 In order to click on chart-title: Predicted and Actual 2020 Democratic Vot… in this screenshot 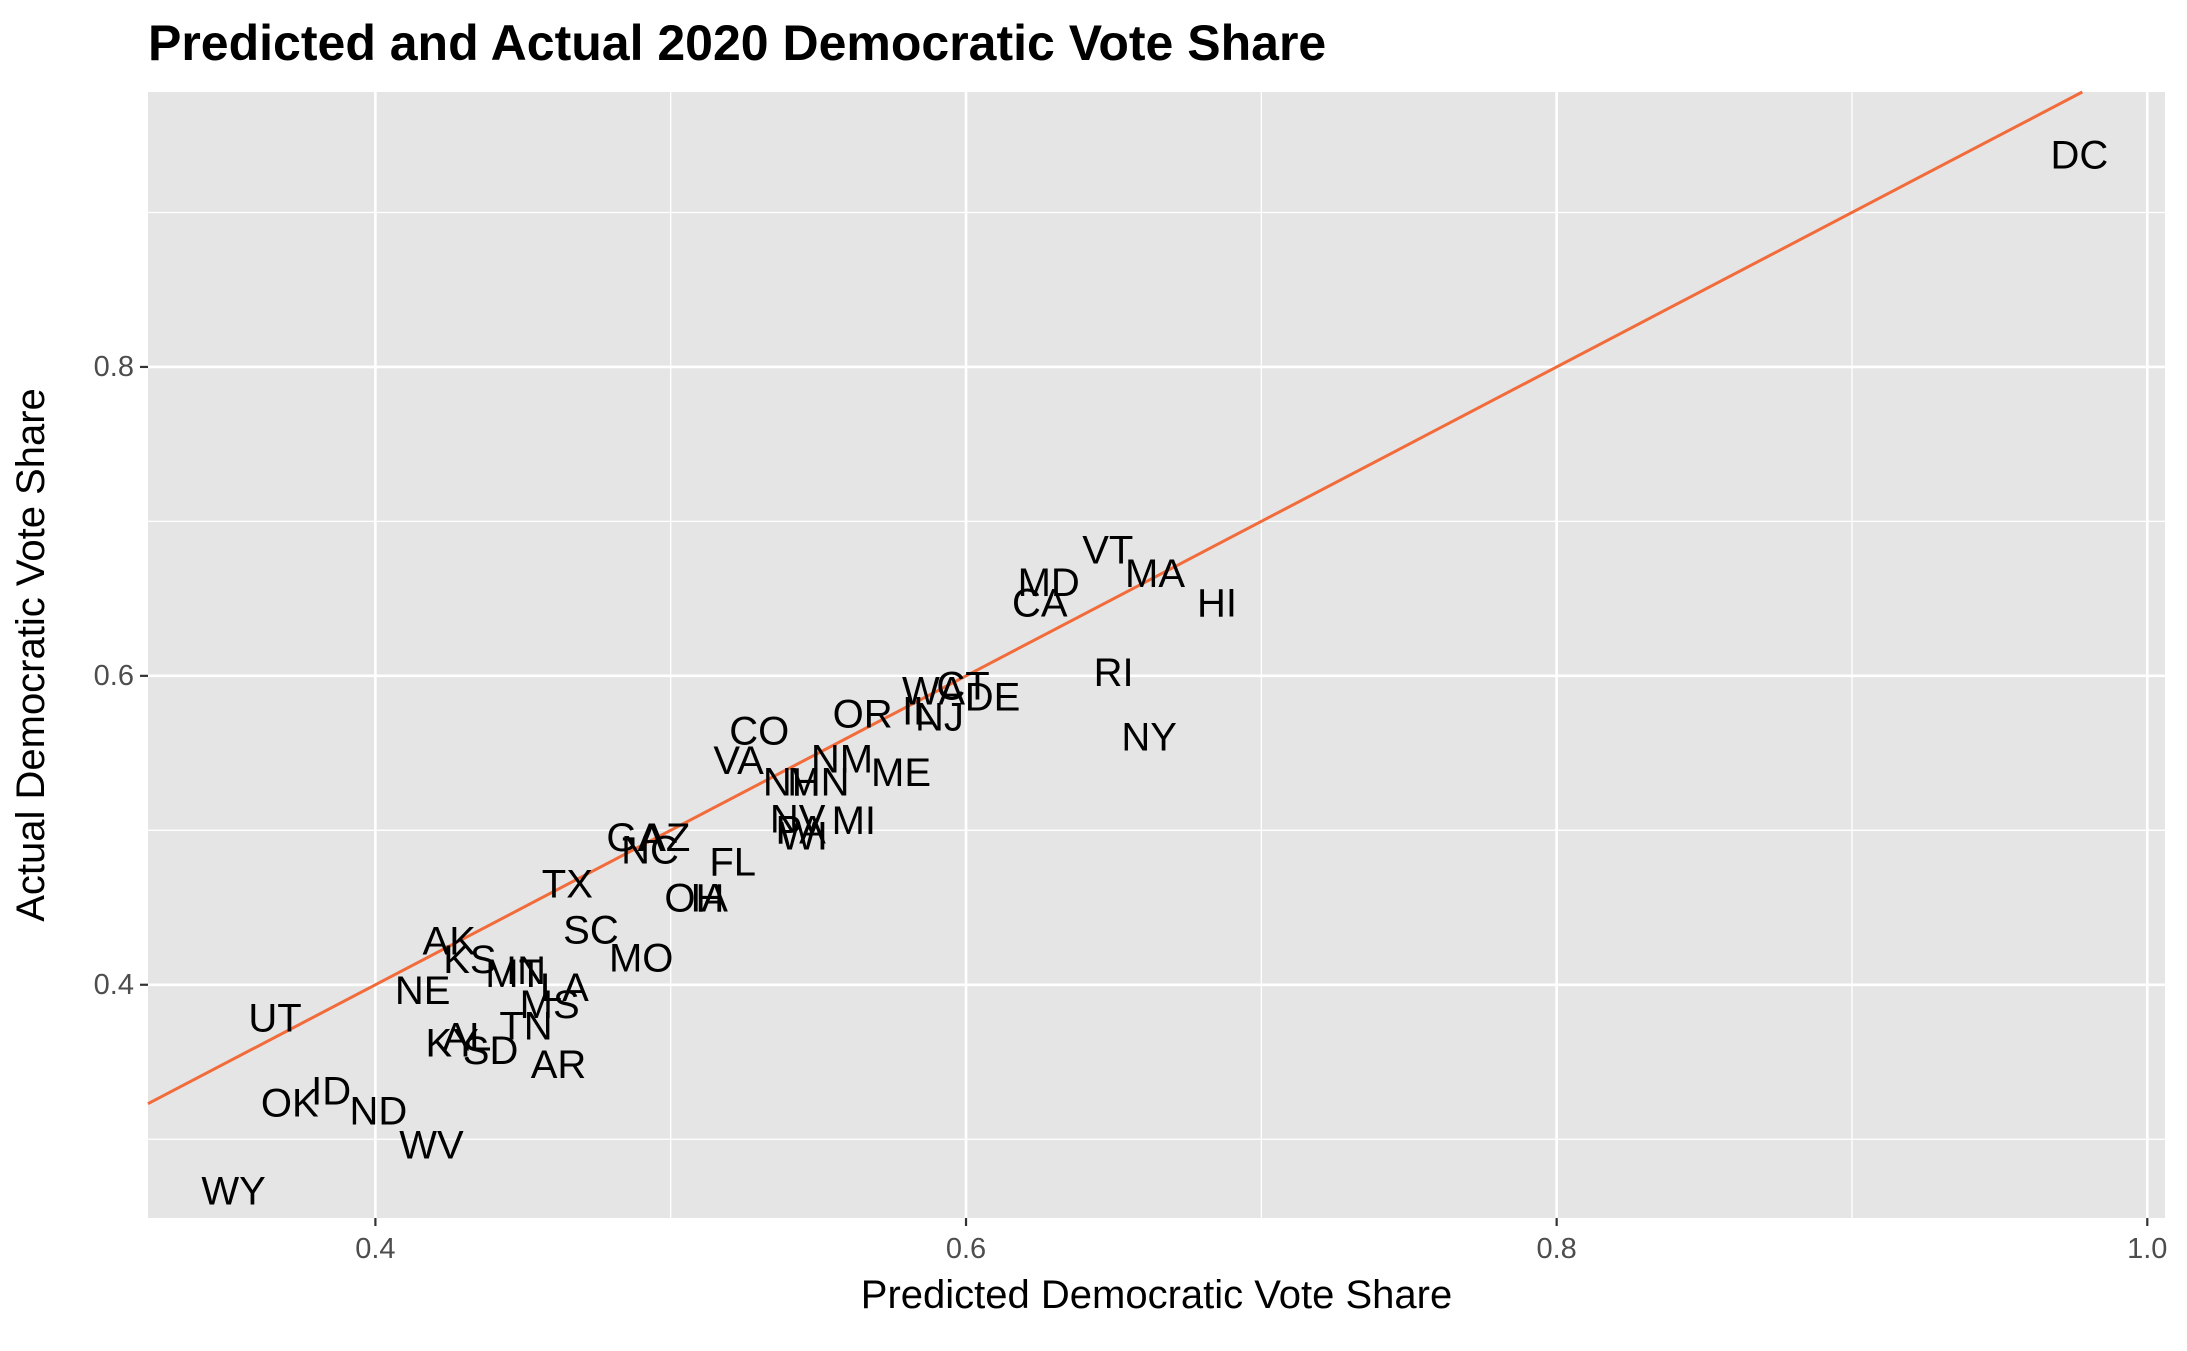, I will do `click(737, 43)`.